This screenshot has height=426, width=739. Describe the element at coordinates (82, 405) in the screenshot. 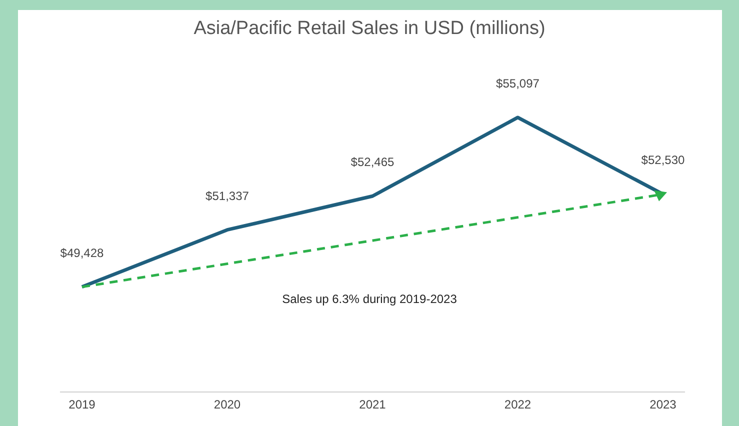

I see `x-tick-label: 2019` at that location.